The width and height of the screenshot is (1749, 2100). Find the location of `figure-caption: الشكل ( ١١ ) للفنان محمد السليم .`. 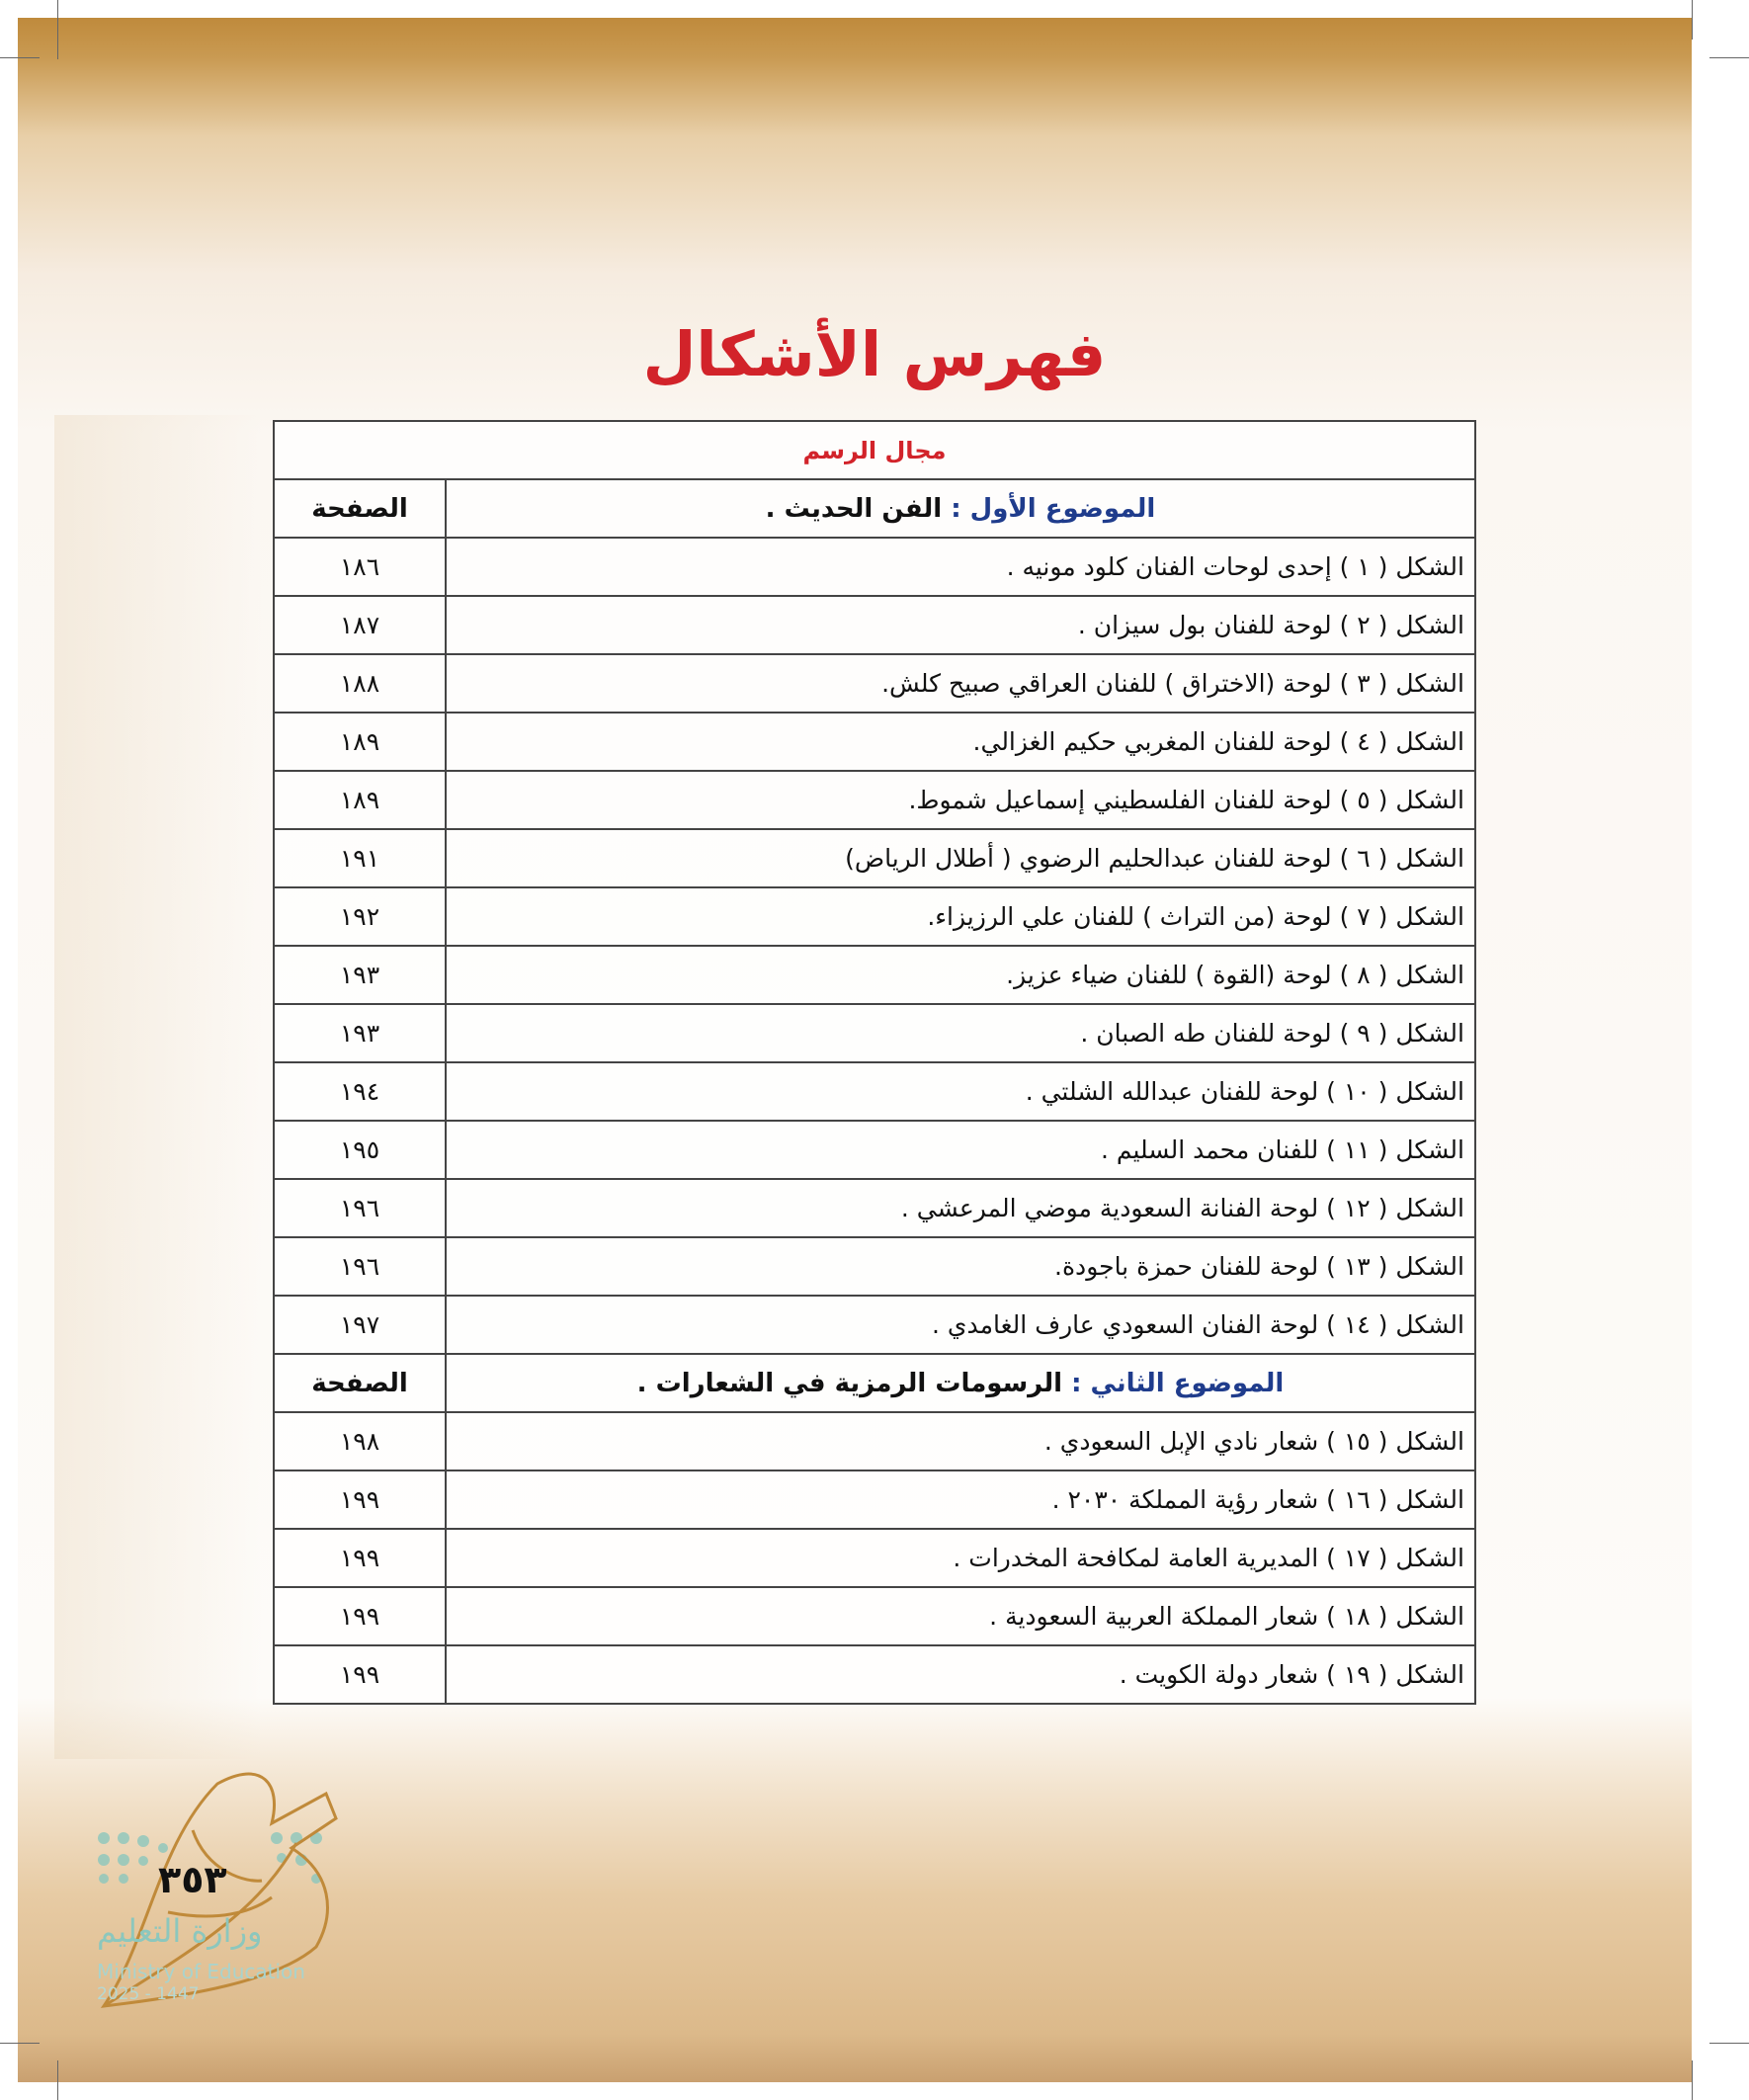

figure-caption: الشكل ( ١١ ) للفنان محمد السليم . is located at coordinates (961, 1150).